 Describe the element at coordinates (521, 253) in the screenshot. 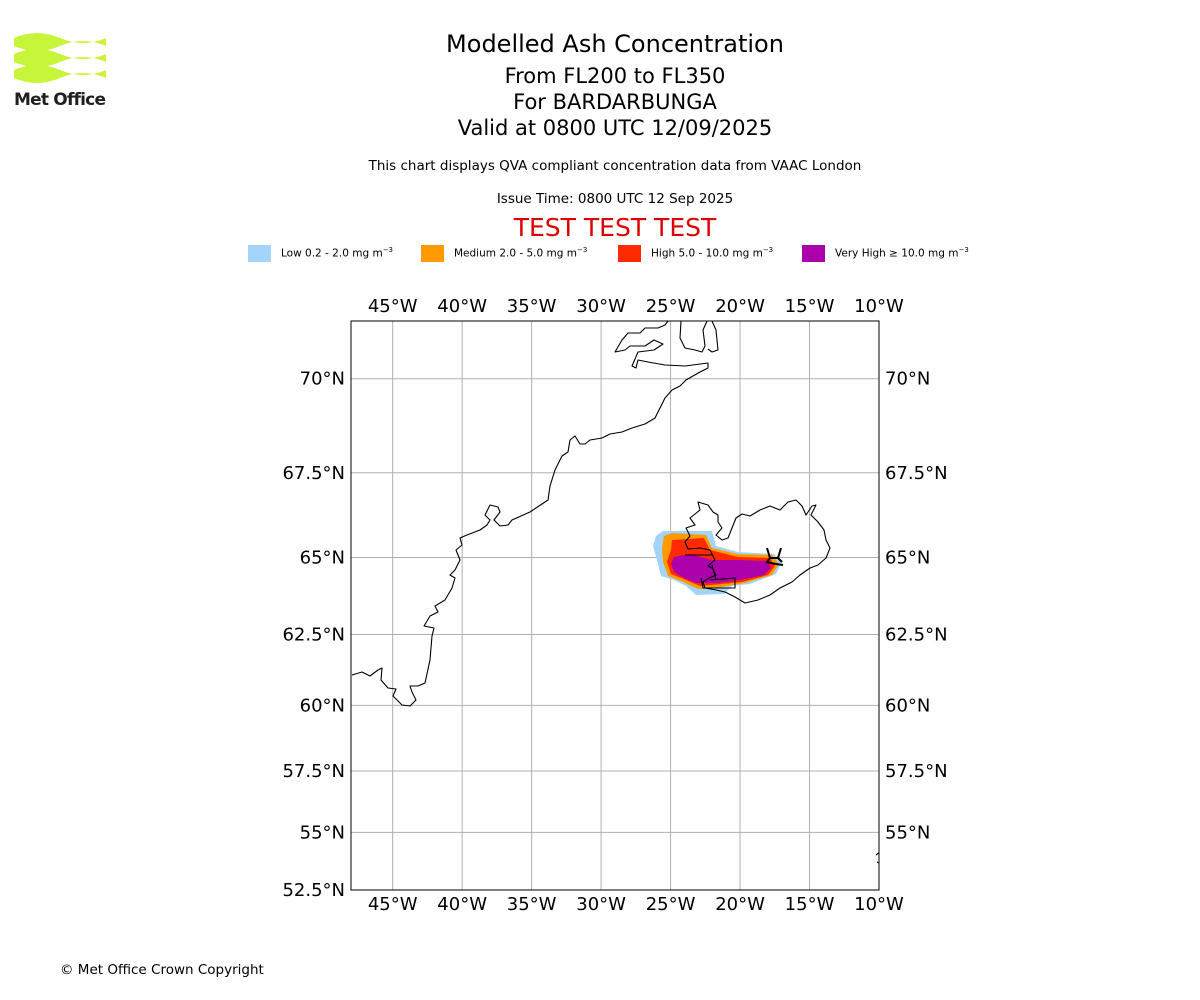

I see `legend-label-medium: Medium 2.0 - 5.0 mg m−3` at that location.